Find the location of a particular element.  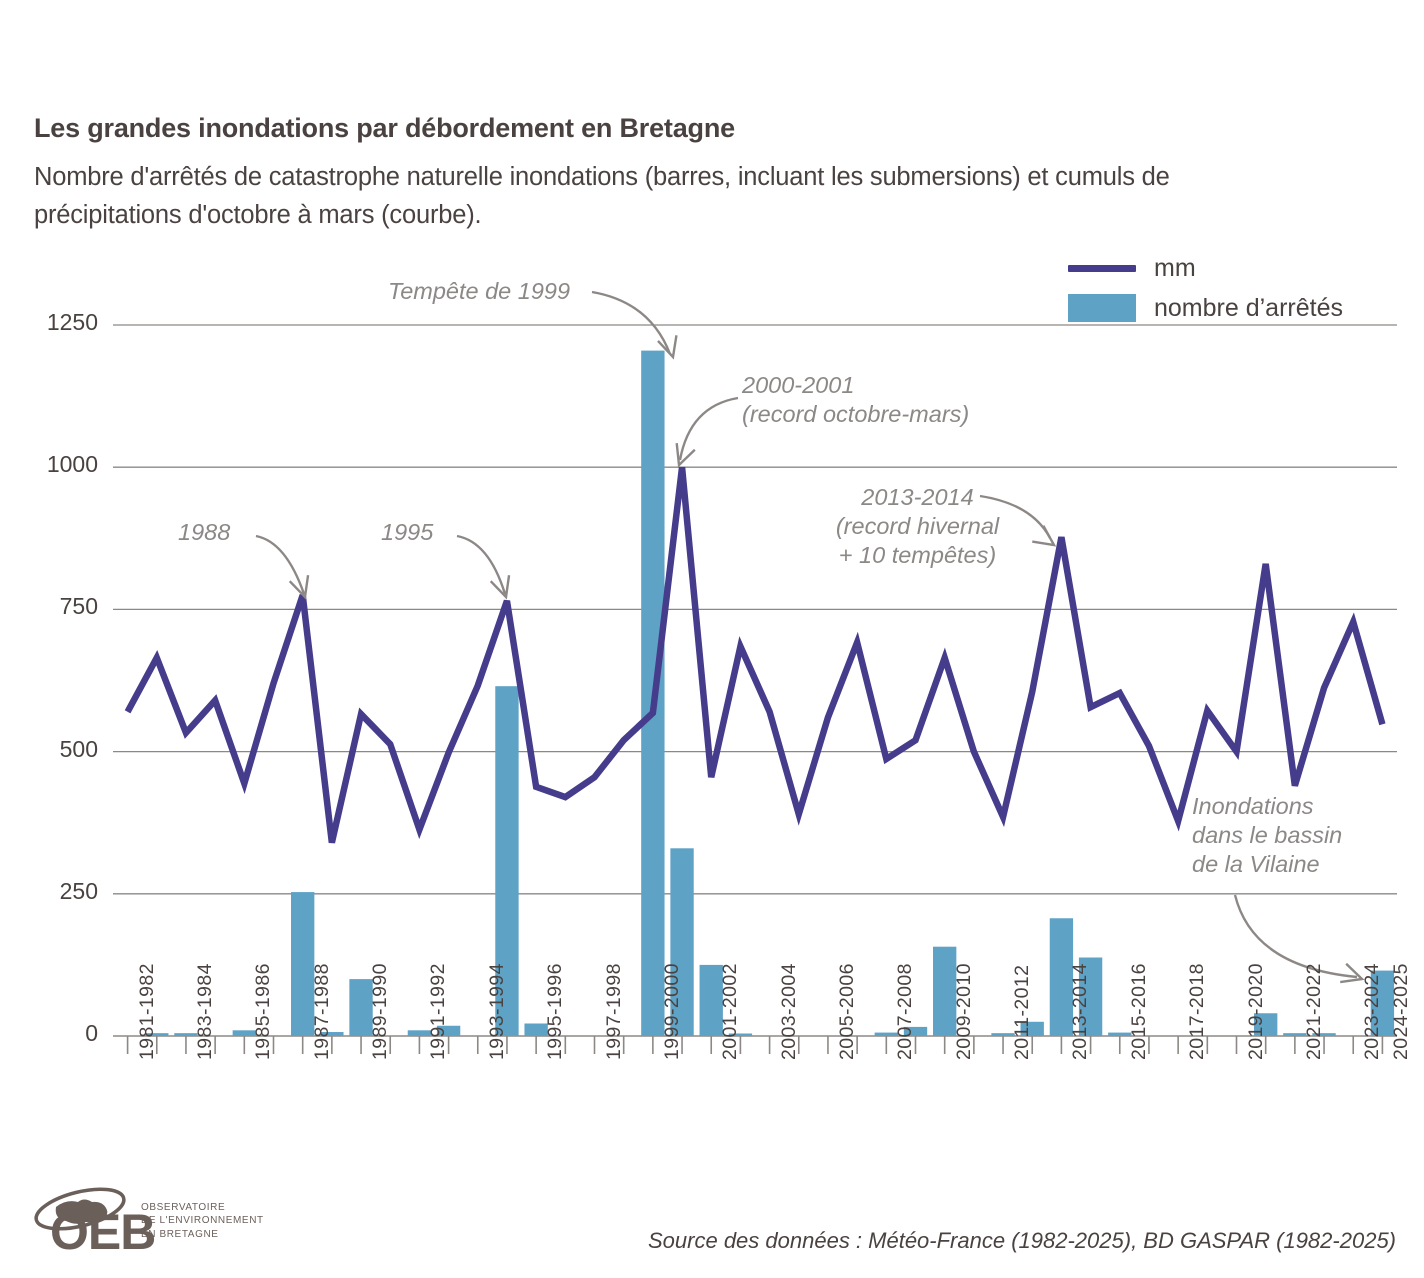

annotation-tempete-1999: Tempête de 1999 is located at coordinates (479, 291).